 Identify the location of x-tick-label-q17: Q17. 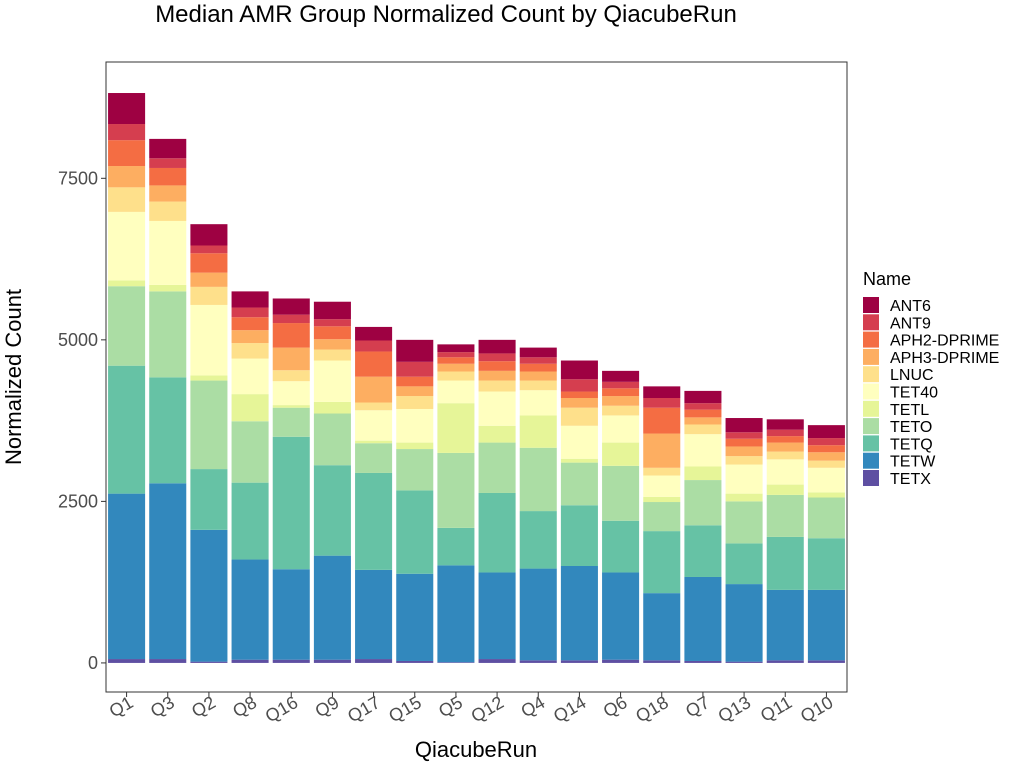
(363, 709).